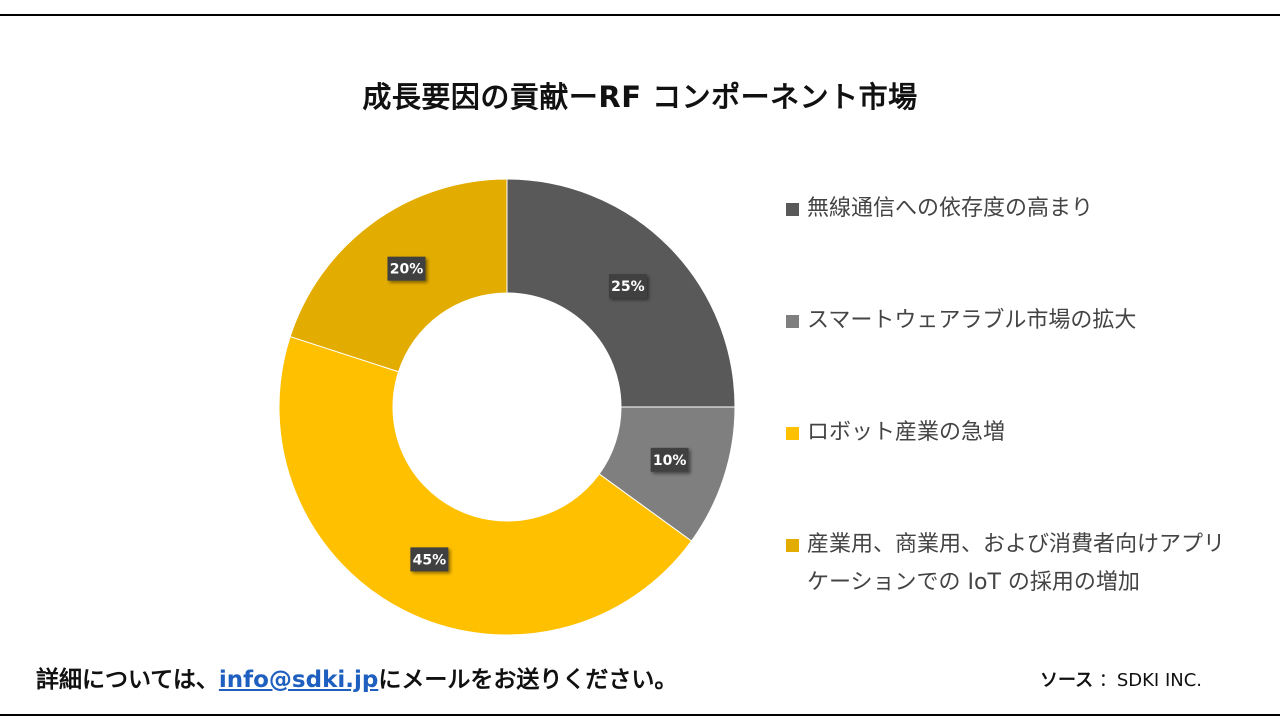  I want to click on contact-note: 詳細については、info@sdki.jpにメールをお送りください。, so click(356, 677).